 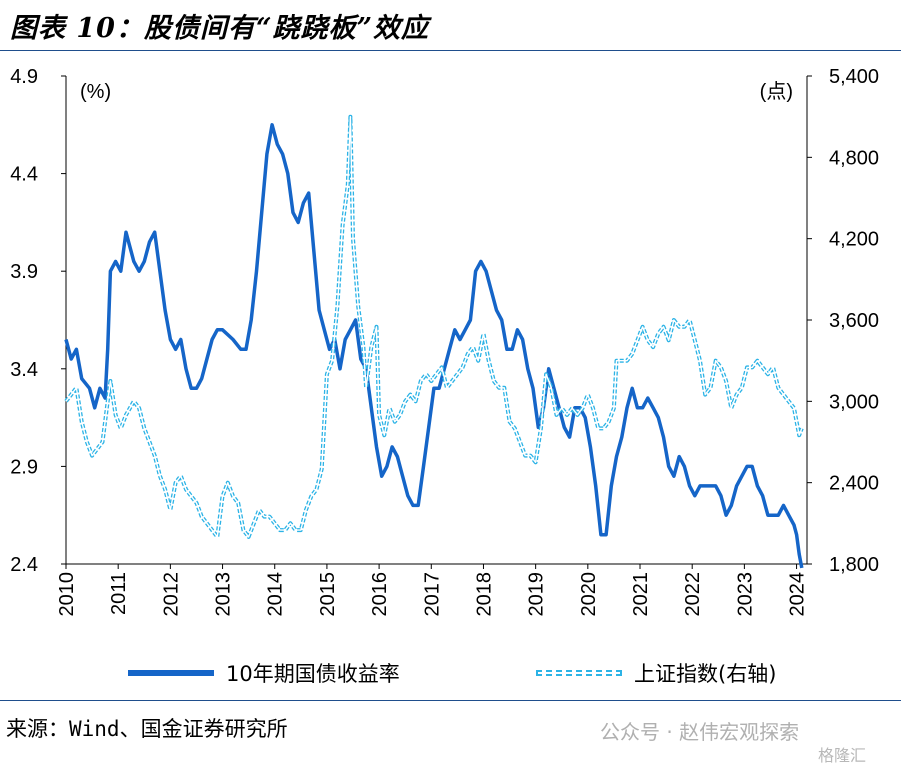 What do you see at coordinates (700, 732) in the screenshot?
I see `watermark: 公众号 · 赵伟宏观探索` at bounding box center [700, 732].